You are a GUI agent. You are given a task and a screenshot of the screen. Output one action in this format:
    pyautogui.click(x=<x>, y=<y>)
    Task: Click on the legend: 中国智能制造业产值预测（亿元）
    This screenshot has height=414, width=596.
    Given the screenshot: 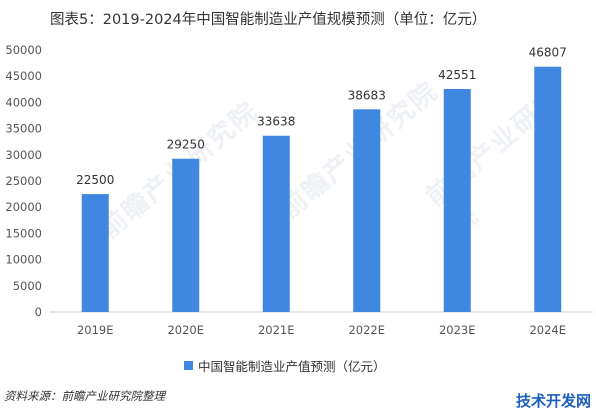 What is the action you would take?
    pyautogui.click(x=285, y=365)
    